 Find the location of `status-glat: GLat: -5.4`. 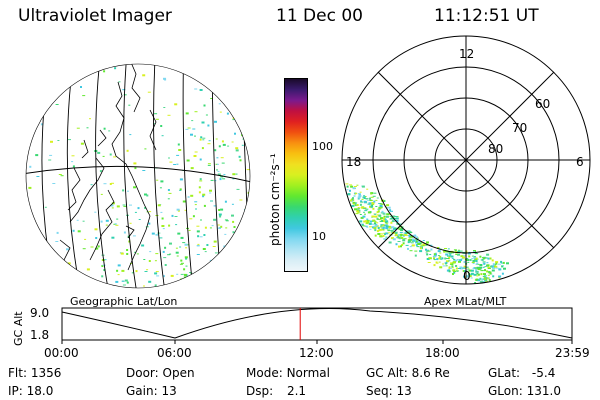

status-glat: GLat: -5.4 is located at coordinates (521, 373).